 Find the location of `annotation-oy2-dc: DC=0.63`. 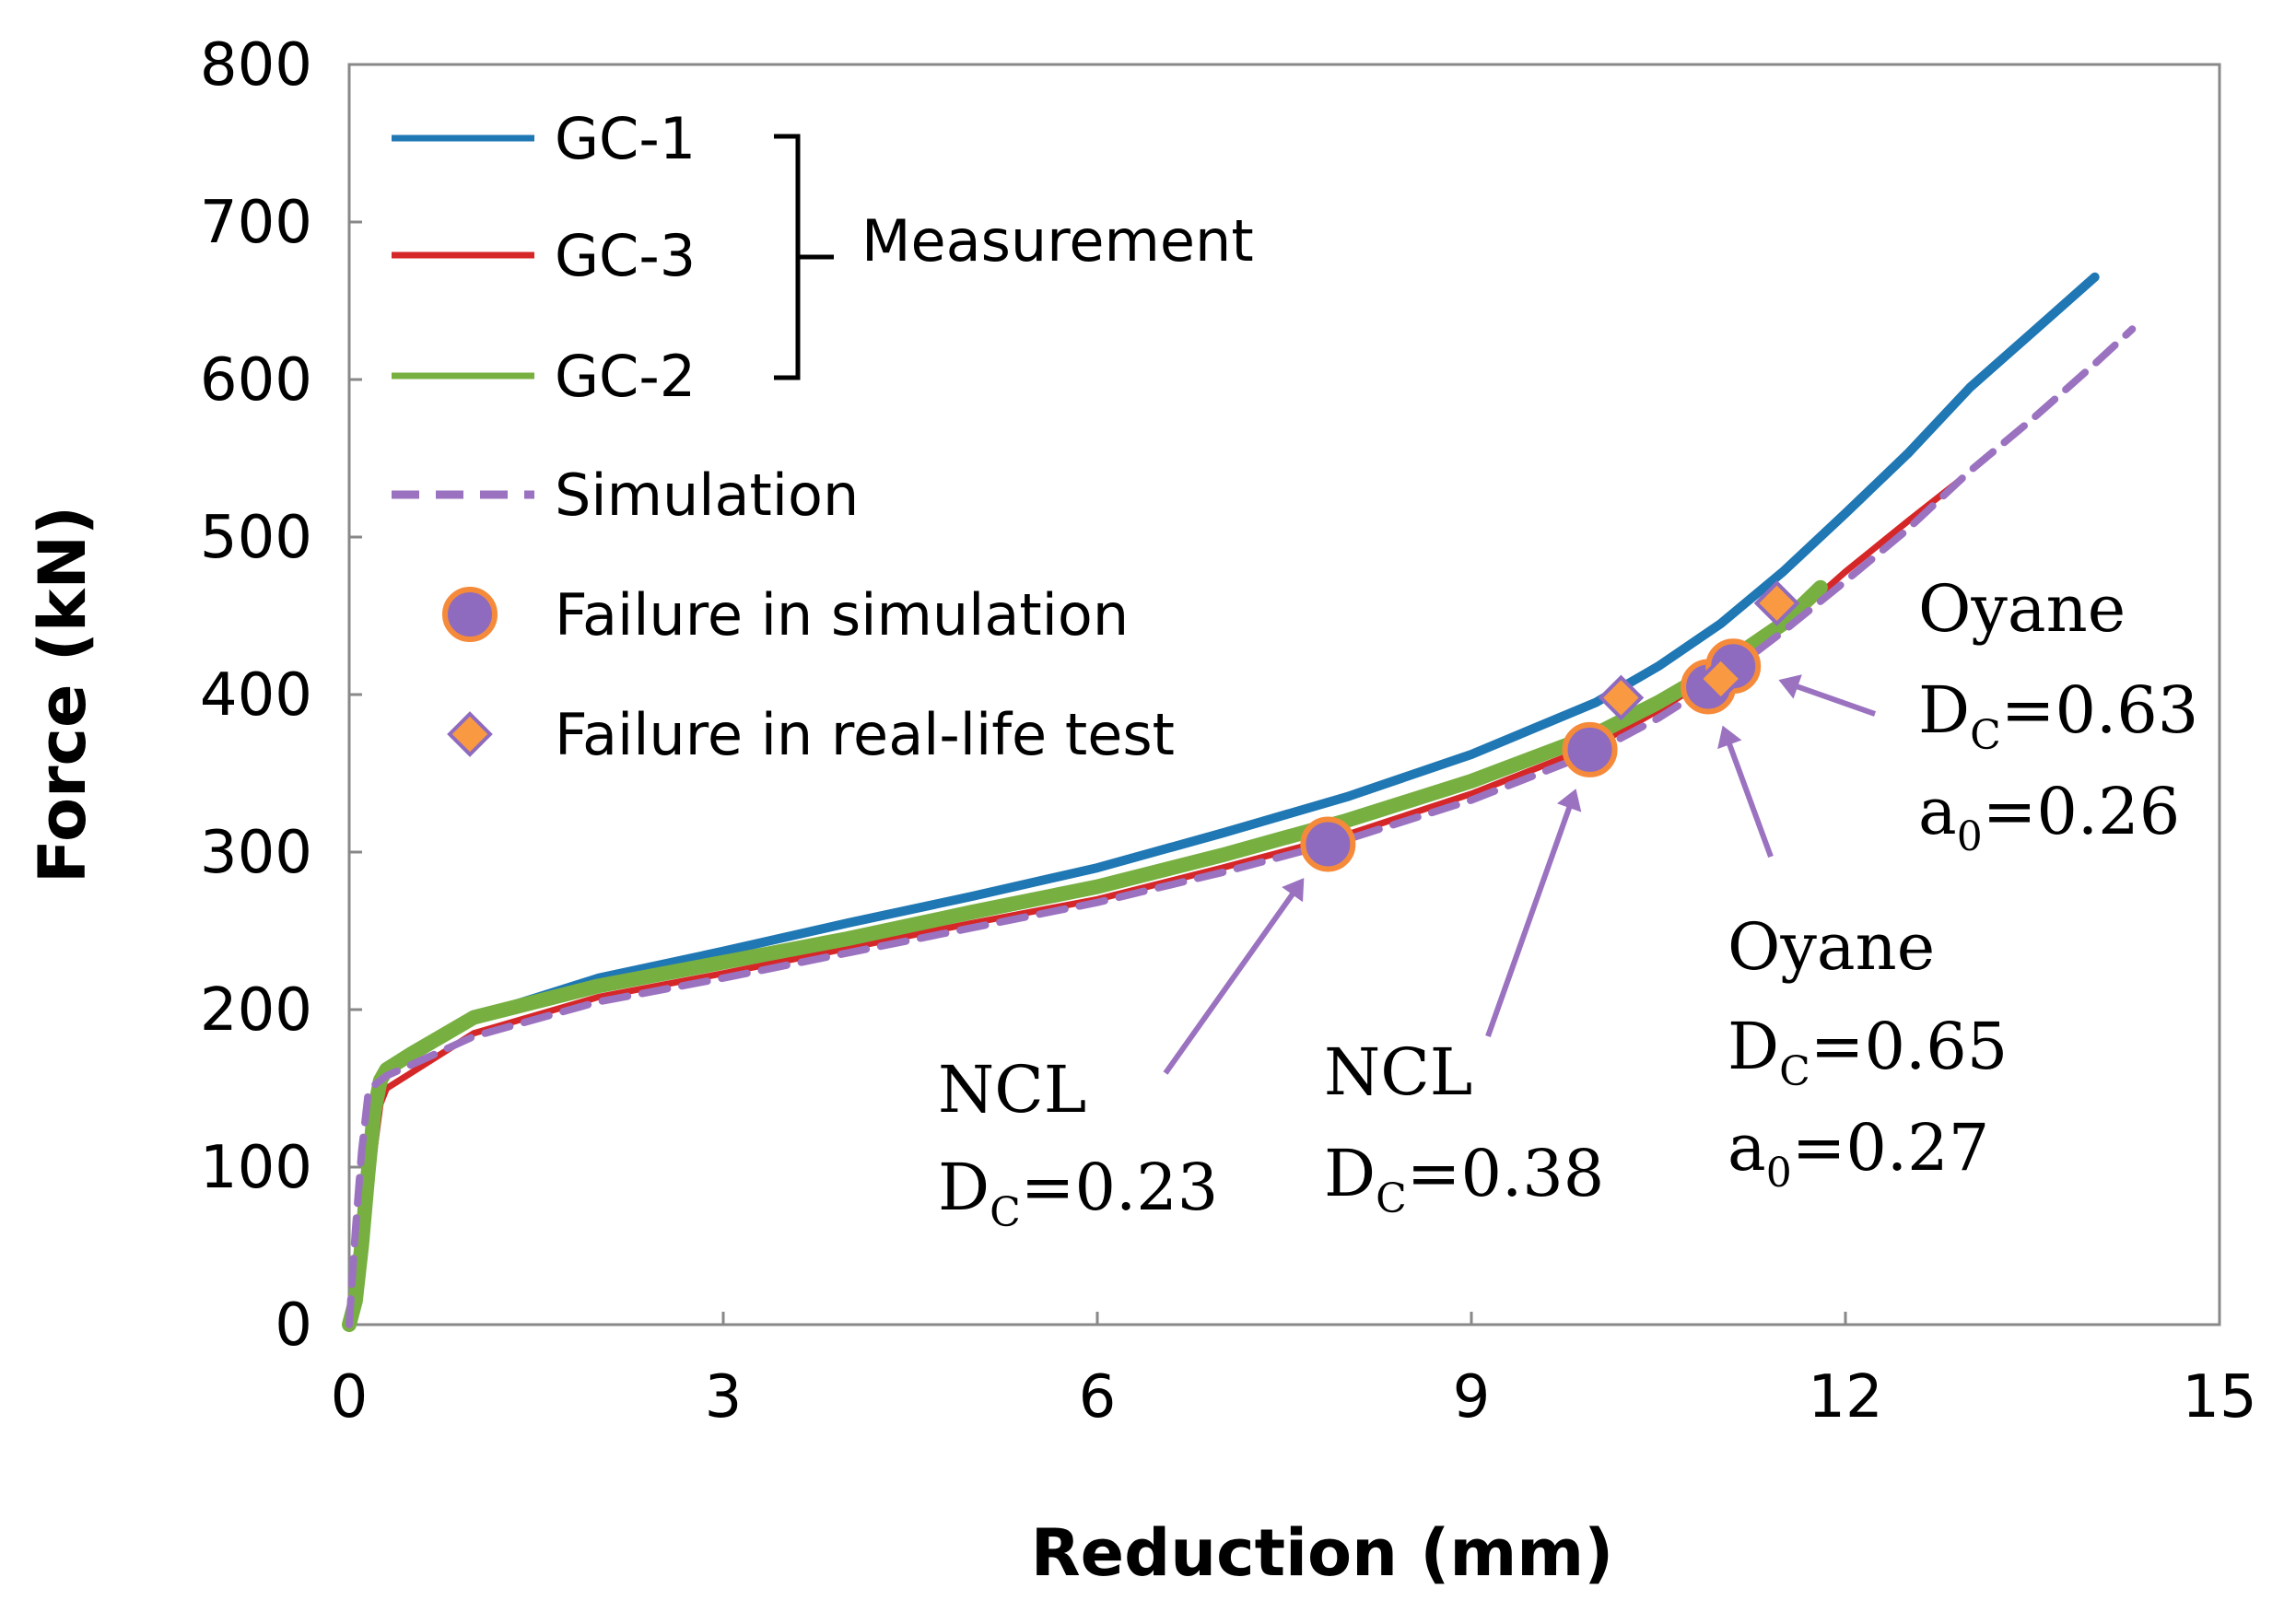

annotation-oy2-dc: DC=0.63 is located at coordinates (2058, 716).